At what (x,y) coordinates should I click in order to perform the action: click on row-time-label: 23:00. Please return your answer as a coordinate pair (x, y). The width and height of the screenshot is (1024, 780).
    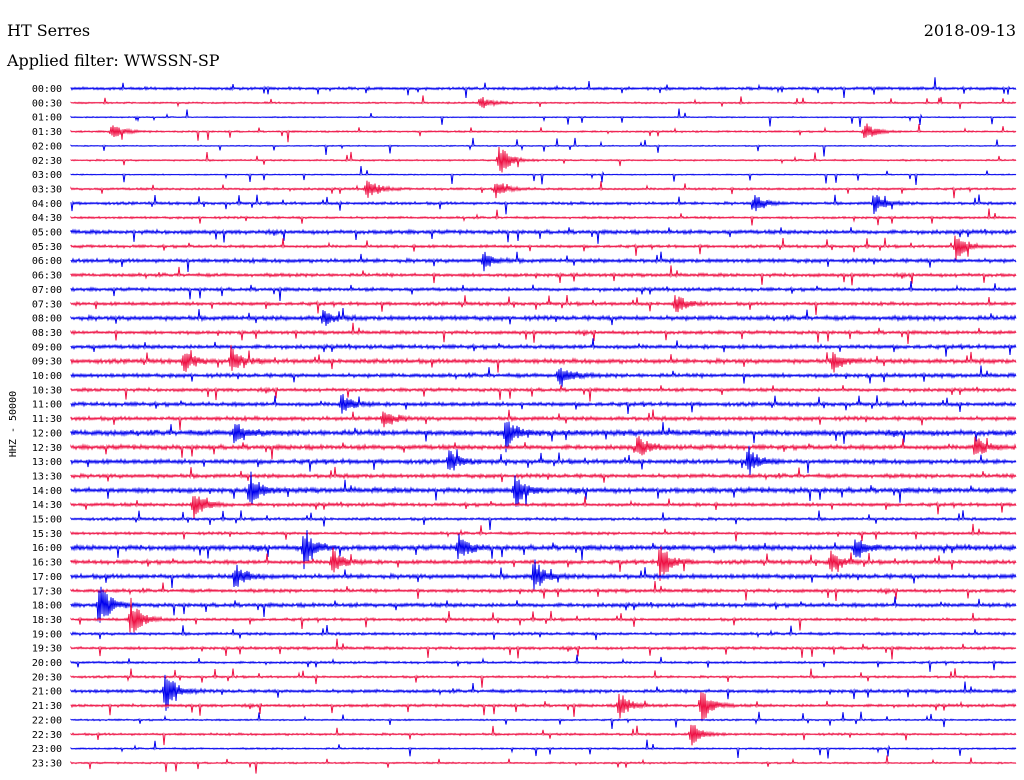
    Looking at the image, I should click on (47, 749).